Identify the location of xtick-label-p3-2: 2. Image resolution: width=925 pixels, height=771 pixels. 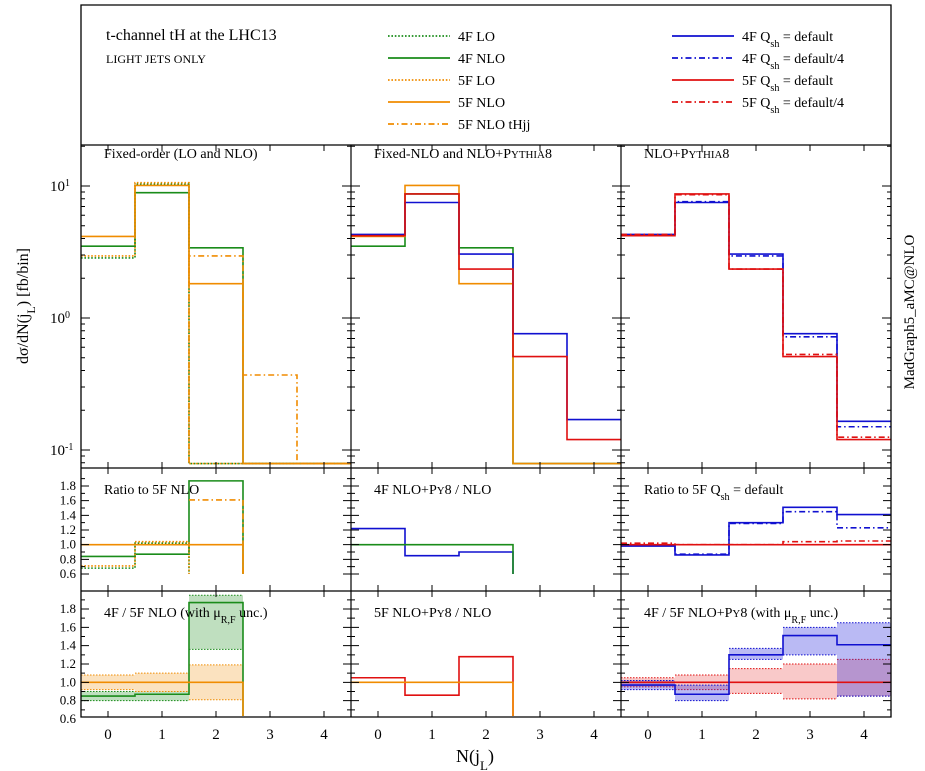
(756, 735).